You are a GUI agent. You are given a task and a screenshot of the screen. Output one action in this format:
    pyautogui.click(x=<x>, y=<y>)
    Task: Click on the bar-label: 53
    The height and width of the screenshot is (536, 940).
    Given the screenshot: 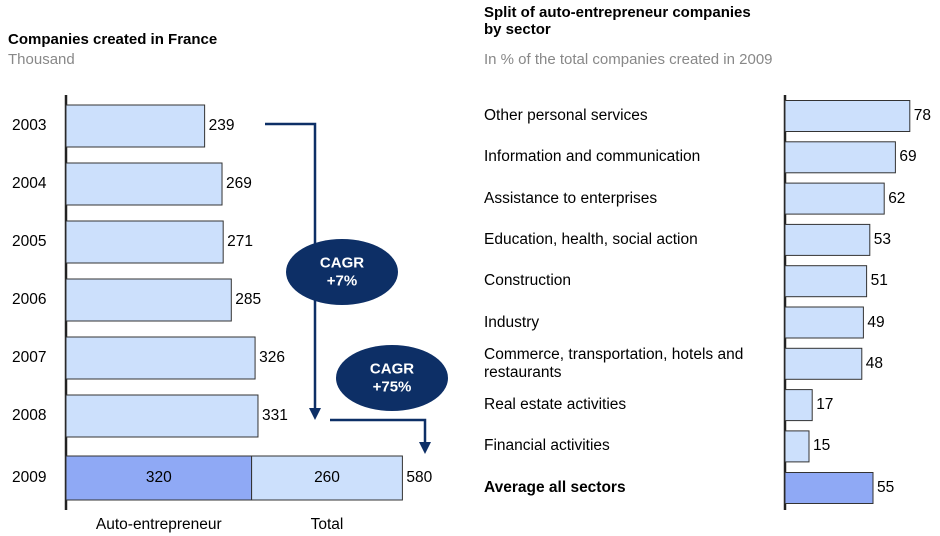 What is the action you would take?
    pyautogui.click(x=882, y=239)
    